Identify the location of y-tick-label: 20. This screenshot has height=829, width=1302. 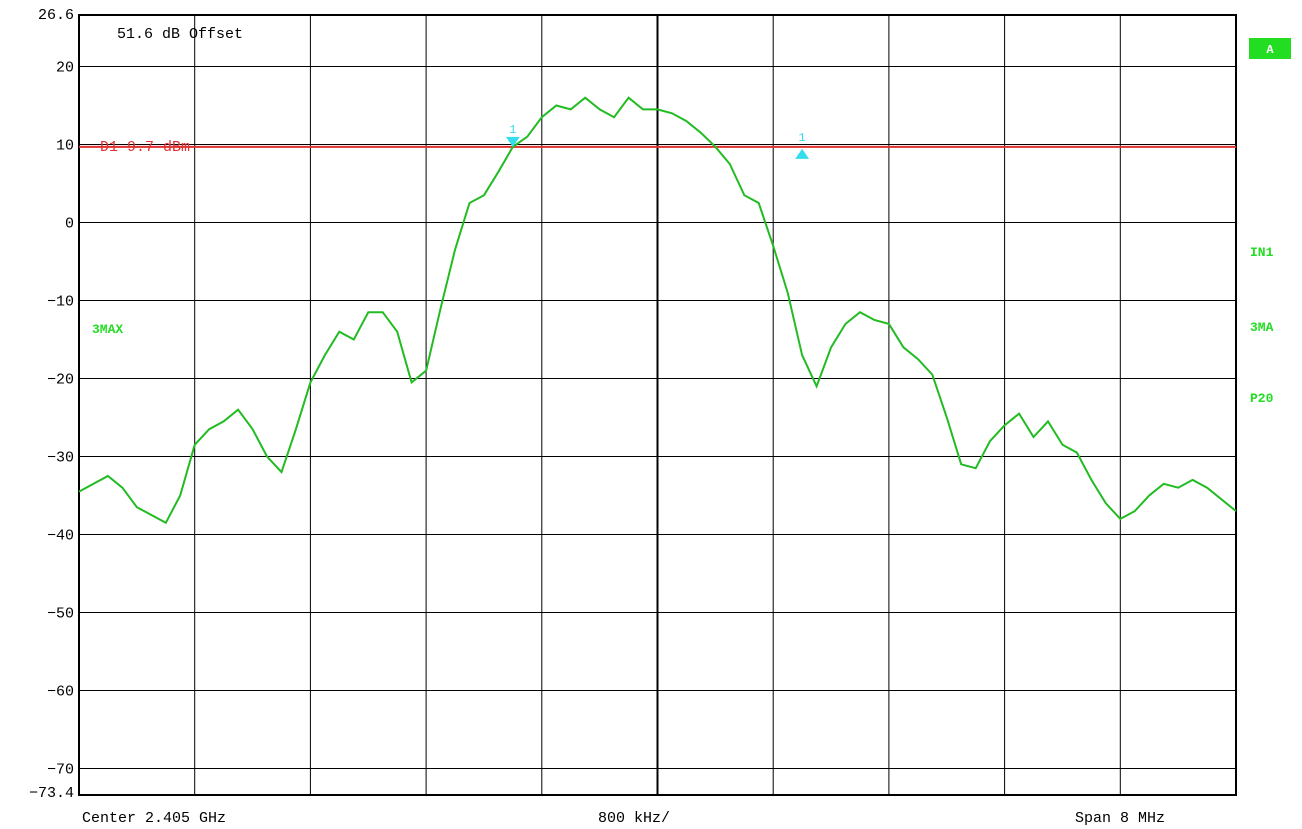
(65, 67).